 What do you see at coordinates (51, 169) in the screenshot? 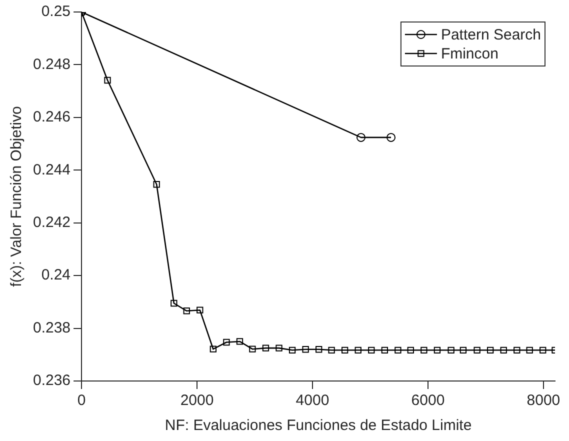
I see `y-tick-label: 0.244` at bounding box center [51, 169].